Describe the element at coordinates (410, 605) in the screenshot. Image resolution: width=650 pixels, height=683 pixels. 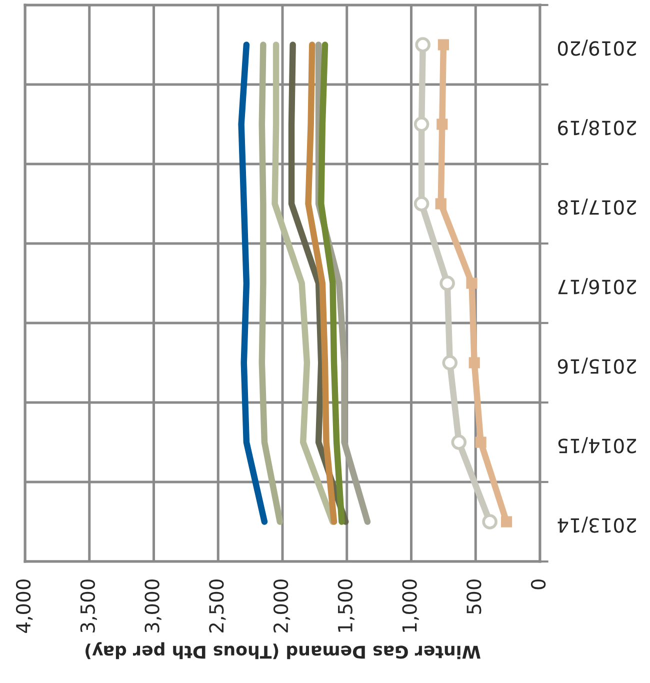
I see `x-tick-label: 1,000` at that location.